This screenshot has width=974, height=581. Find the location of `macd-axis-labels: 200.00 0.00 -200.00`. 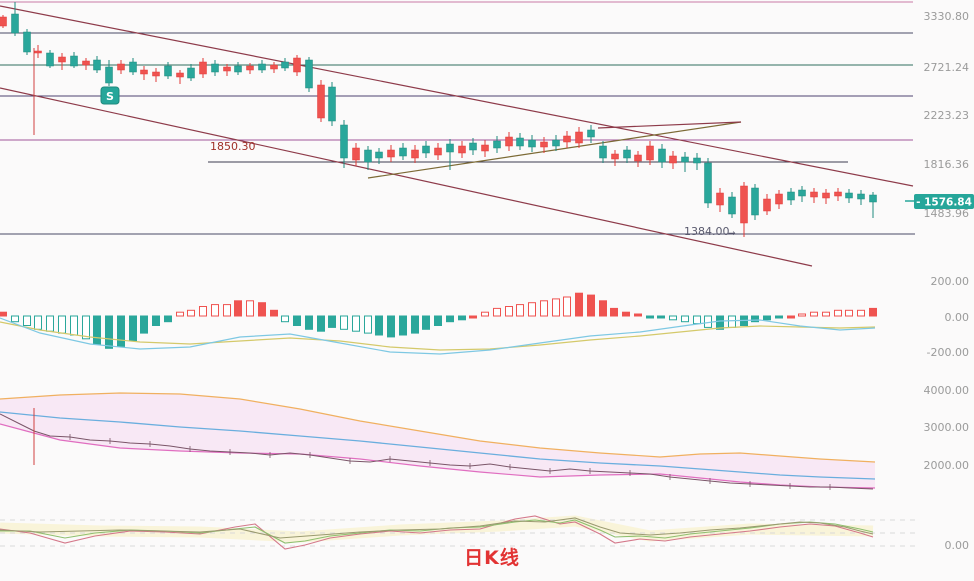

macd-axis-labels: 200.00 0.00 -200.00 is located at coordinates (948, 317).